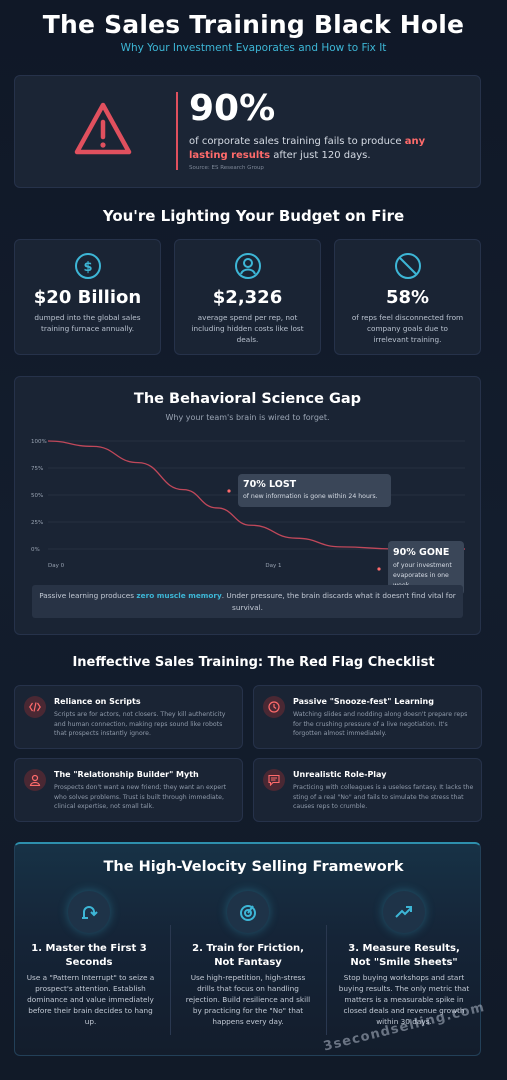 This screenshot has width=507, height=1080. What do you see at coordinates (248, 266) in the screenshot?
I see `person-icon` at bounding box center [248, 266].